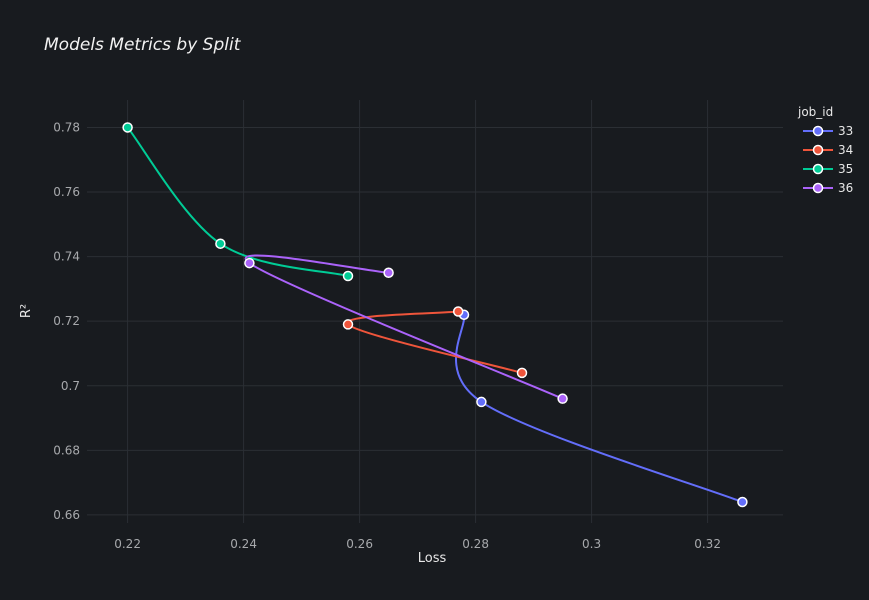 The width and height of the screenshot is (869, 600). What do you see at coordinates (845, 131) in the screenshot?
I see `legend-label-33: 33` at bounding box center [845, 131].